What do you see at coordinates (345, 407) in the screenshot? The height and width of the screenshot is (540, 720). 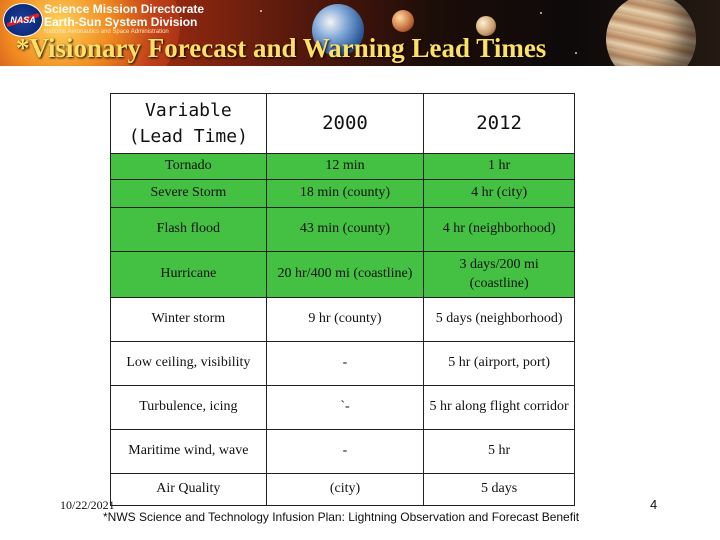 I see `cell-2000: `-` at bounding box center [345, 407].